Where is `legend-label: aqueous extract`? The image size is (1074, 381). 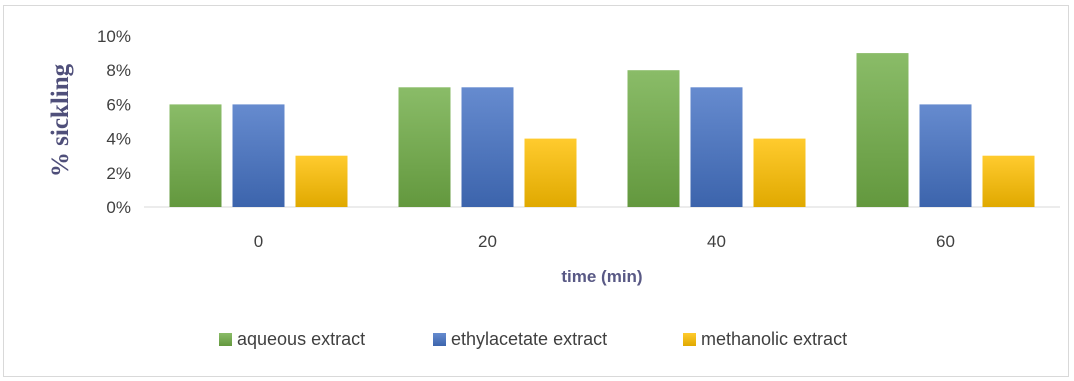 legend-label: aqueous extract is located at coordinates (301, 339).